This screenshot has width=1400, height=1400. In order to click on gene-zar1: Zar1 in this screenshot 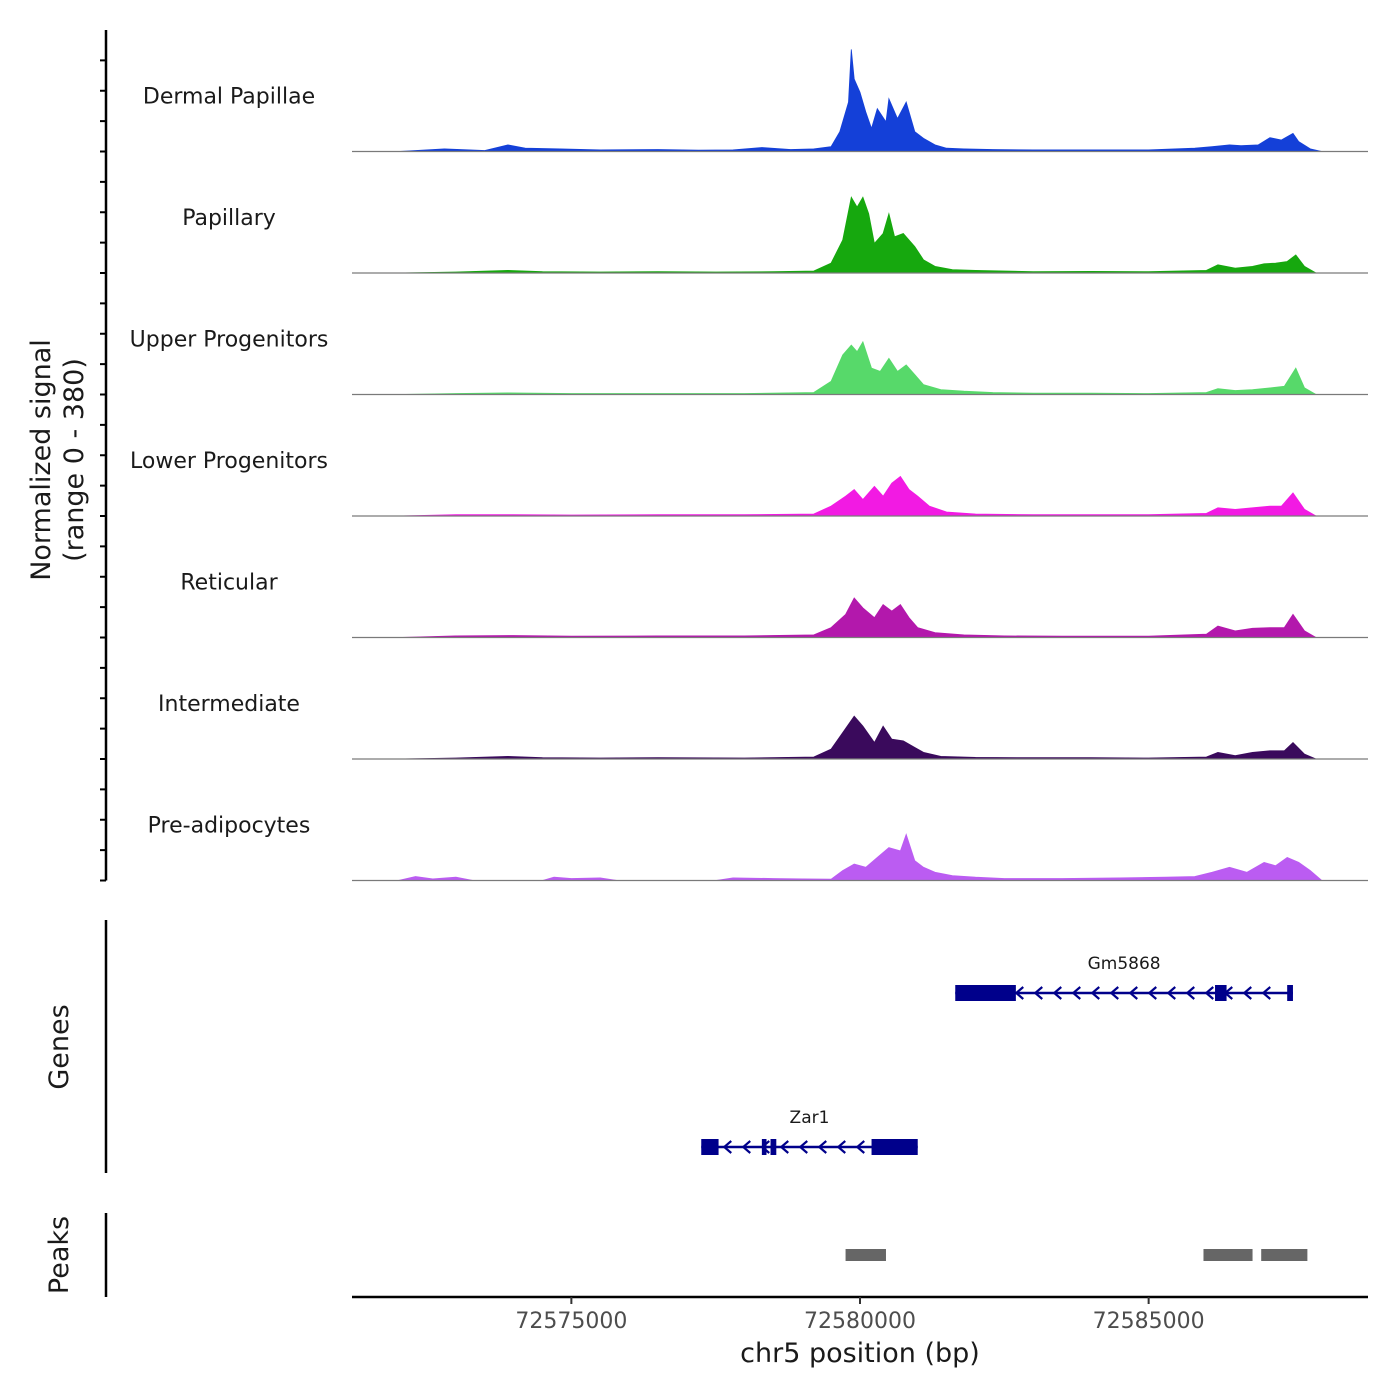, I will do `click(809, 1131)`.